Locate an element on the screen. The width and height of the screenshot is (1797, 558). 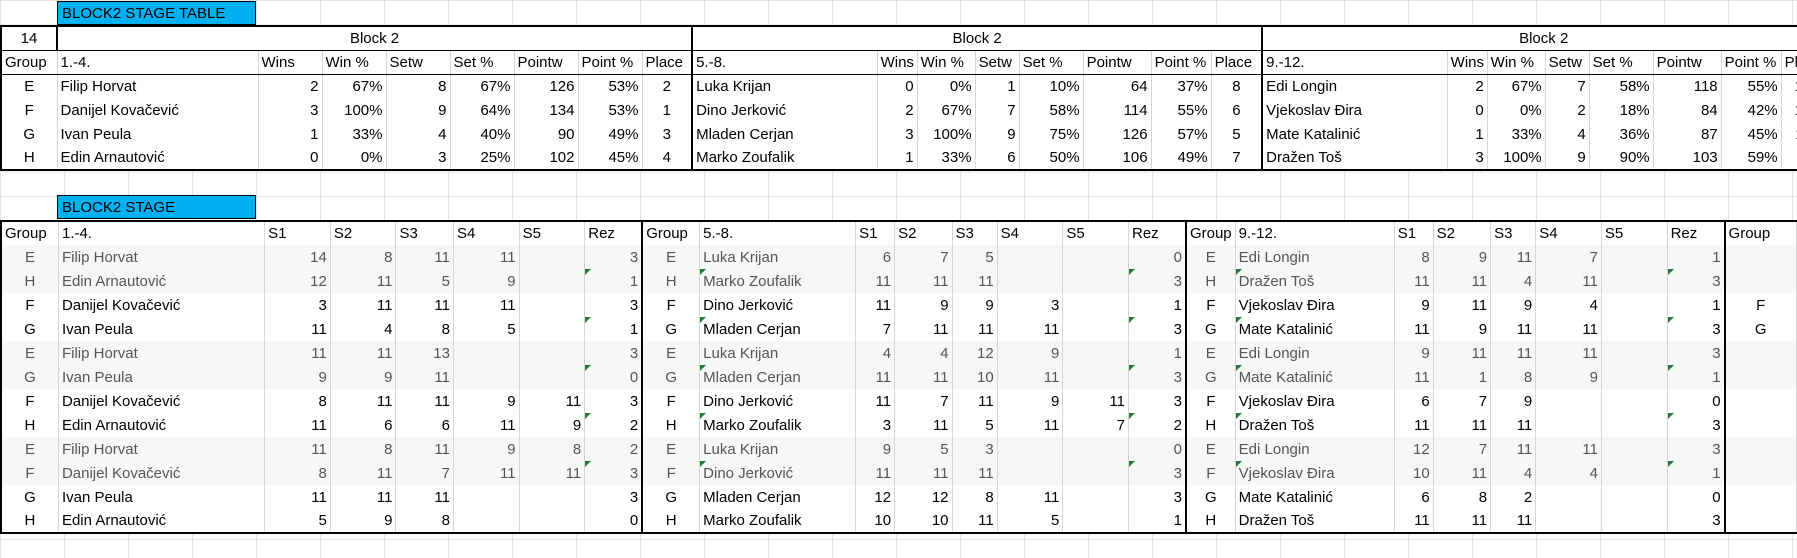
stat-cell: 57% is located at coordinates (1181, 134).